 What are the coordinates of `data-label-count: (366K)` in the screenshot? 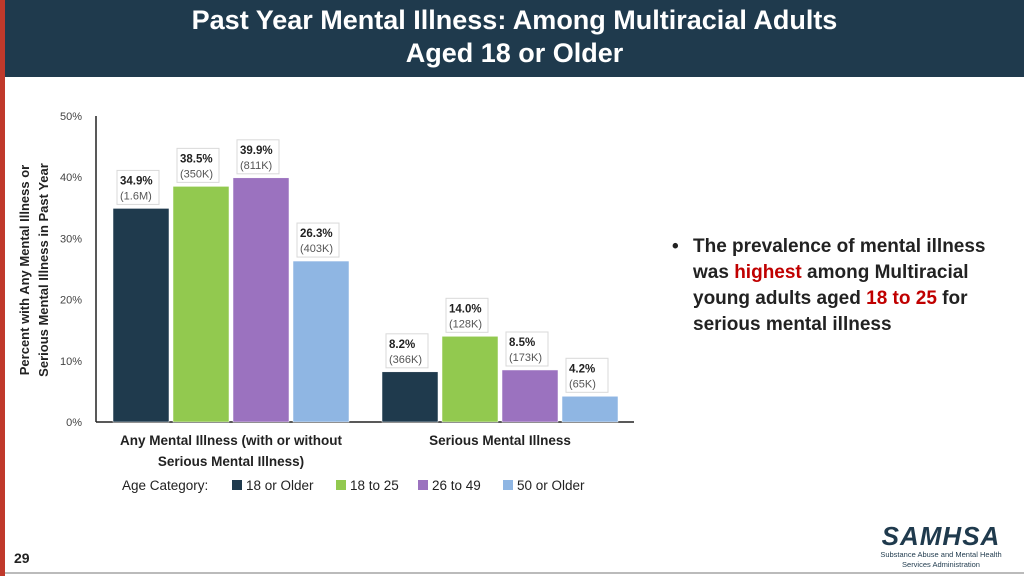 It's located at (405, 360).